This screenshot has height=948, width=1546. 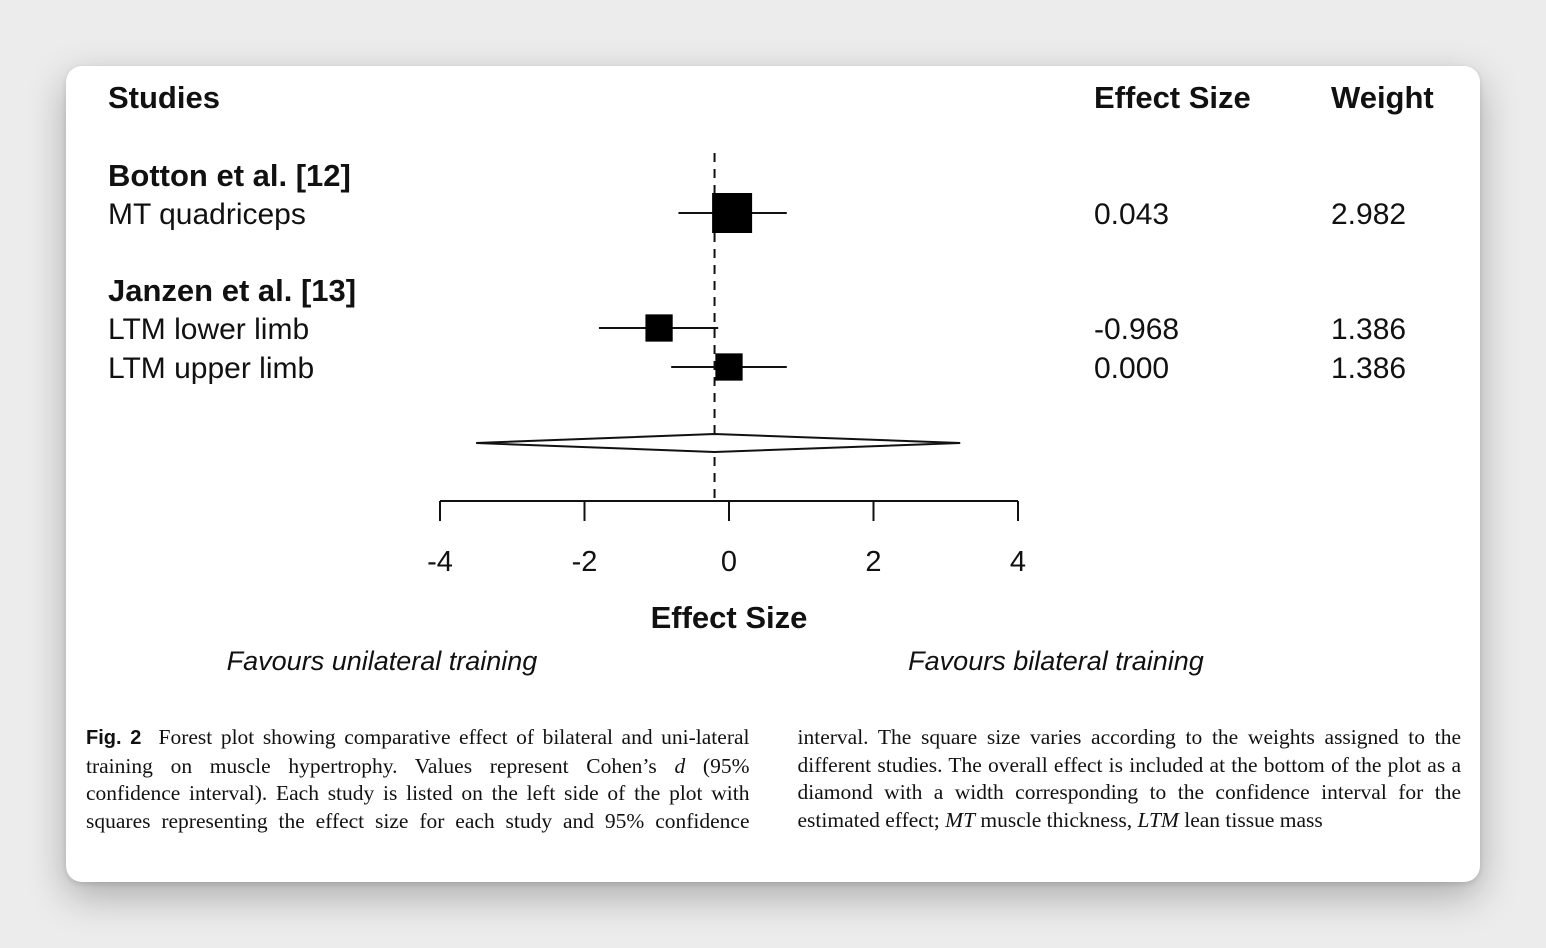 What do you see at coordinates (1250, 820) in the screenshot?
I see `caption-ltm-definition: lean tissue mass` at bounding box center [1250, 820].